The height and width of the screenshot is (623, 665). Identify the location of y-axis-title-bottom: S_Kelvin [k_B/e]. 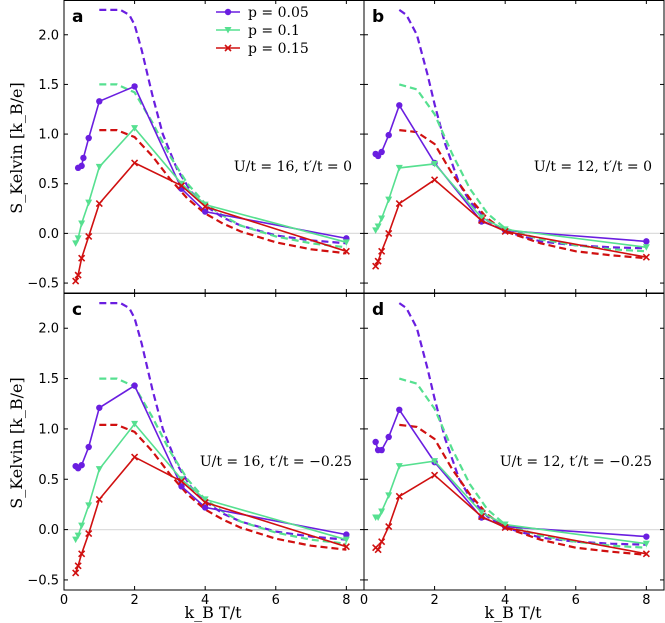
(16, 442).